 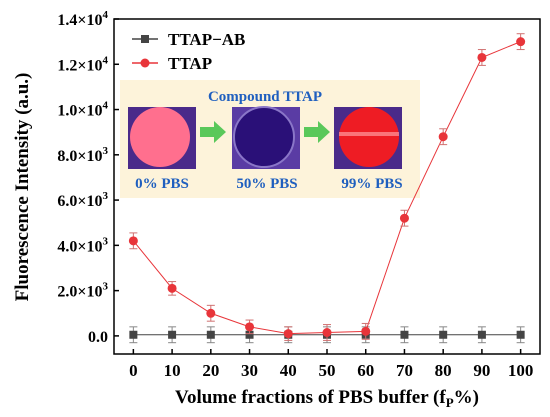 What do you see at coordinates (82, 64) in the screenshot?
I see `y-tick-label: 1.2×10⁴` at bounding box center [82, 64].